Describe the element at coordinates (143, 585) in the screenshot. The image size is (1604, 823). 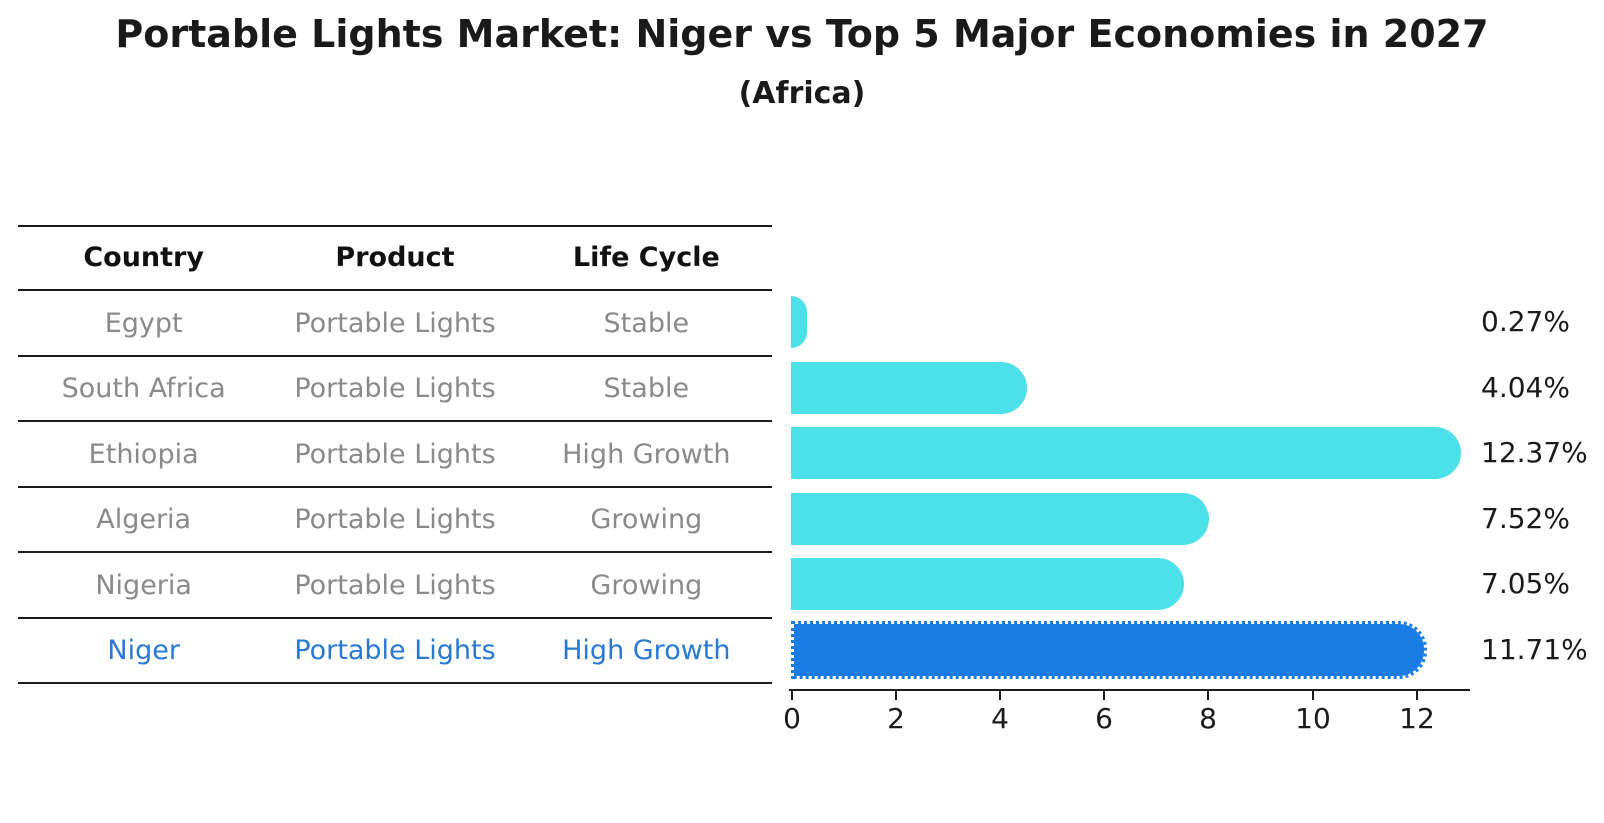
I see `cell-country: Nigeria` at that location.